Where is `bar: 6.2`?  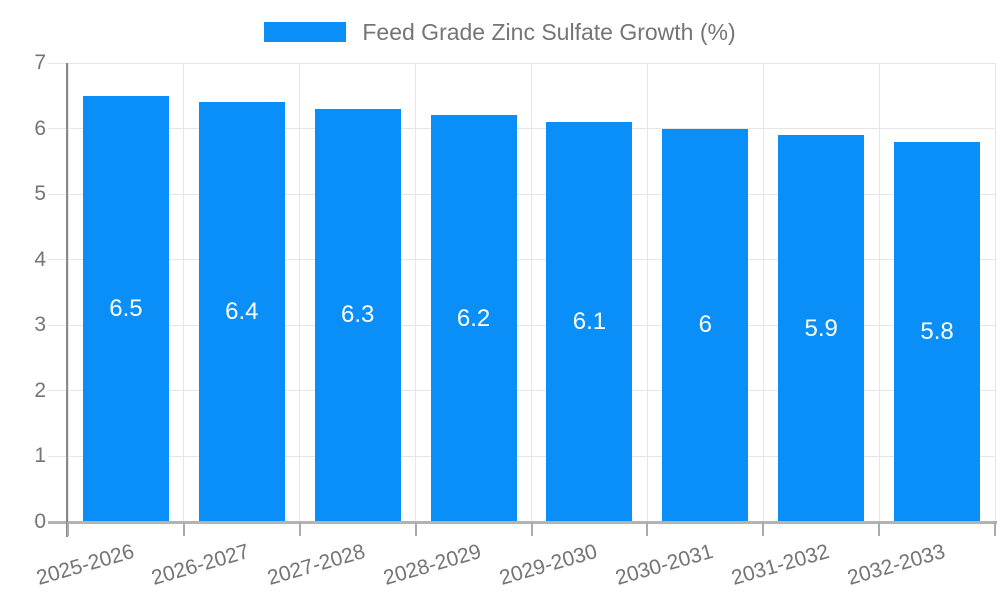
bar: 6.2 is located at coordinates (473, 318).